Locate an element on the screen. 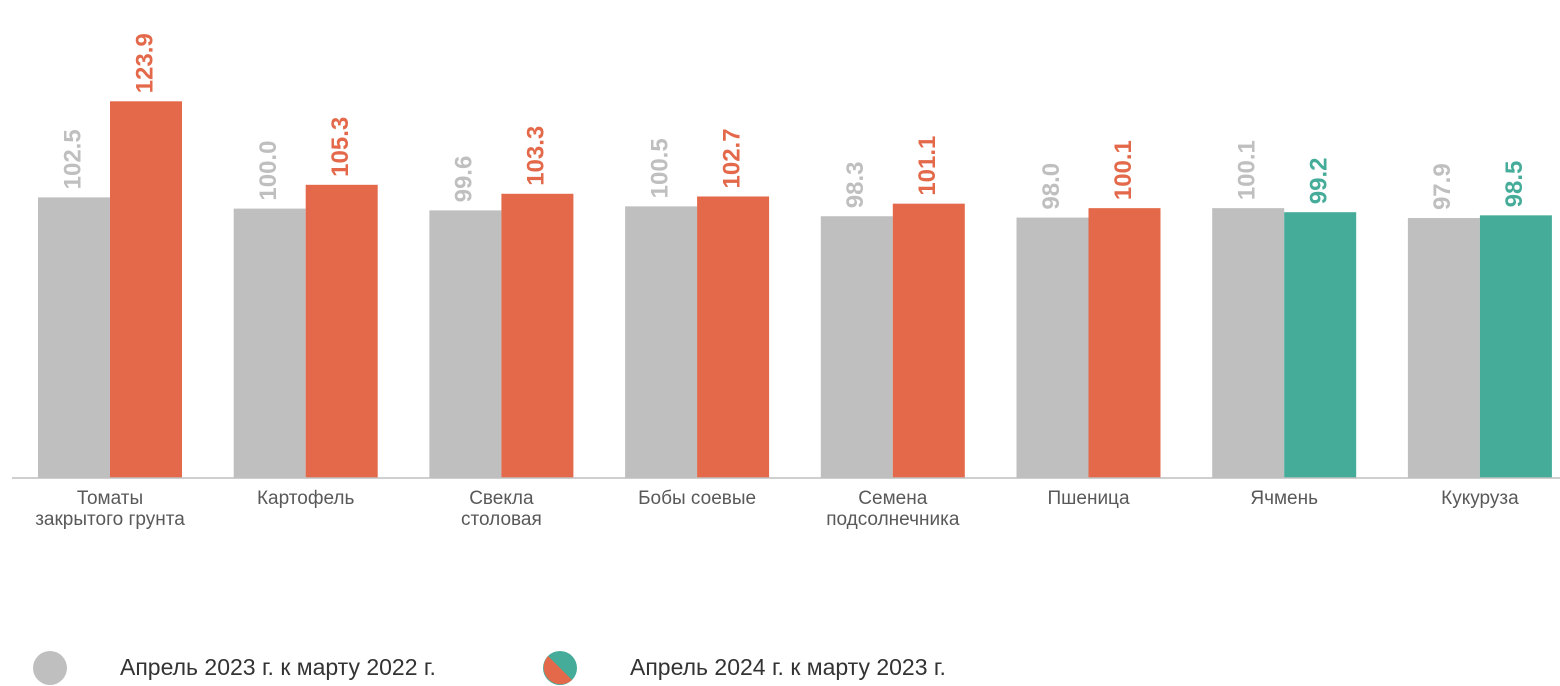 Image resolution: width=1560 pixels, height=686 pixels. value-label: 102.7 is located at coordinates (731, 158).